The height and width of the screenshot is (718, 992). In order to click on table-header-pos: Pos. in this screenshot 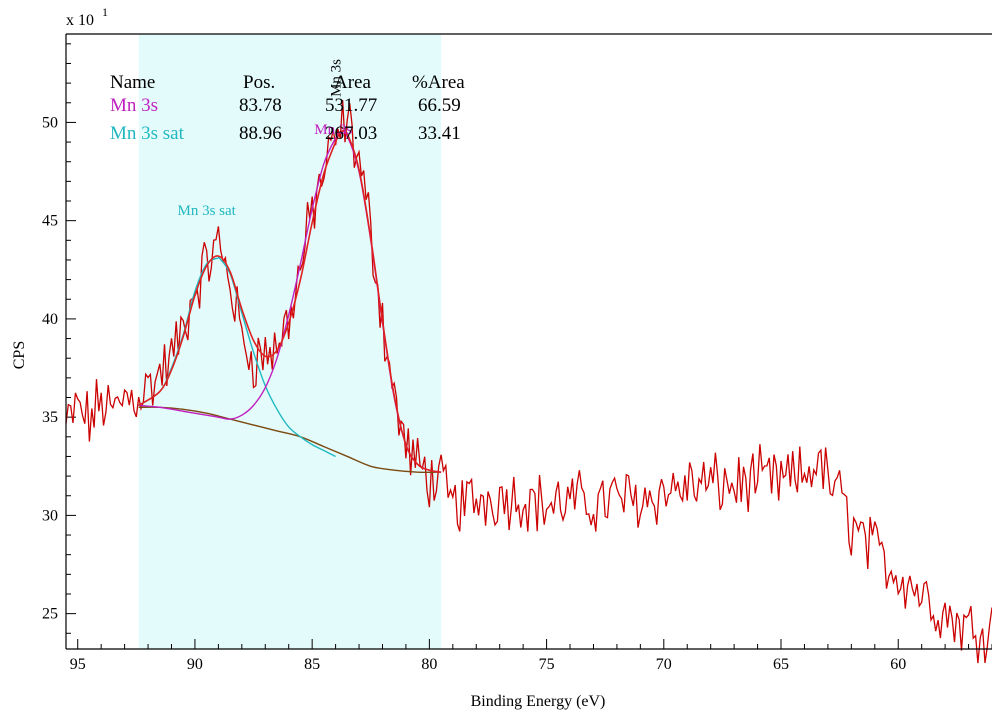, I will do `click(259, 82)`.